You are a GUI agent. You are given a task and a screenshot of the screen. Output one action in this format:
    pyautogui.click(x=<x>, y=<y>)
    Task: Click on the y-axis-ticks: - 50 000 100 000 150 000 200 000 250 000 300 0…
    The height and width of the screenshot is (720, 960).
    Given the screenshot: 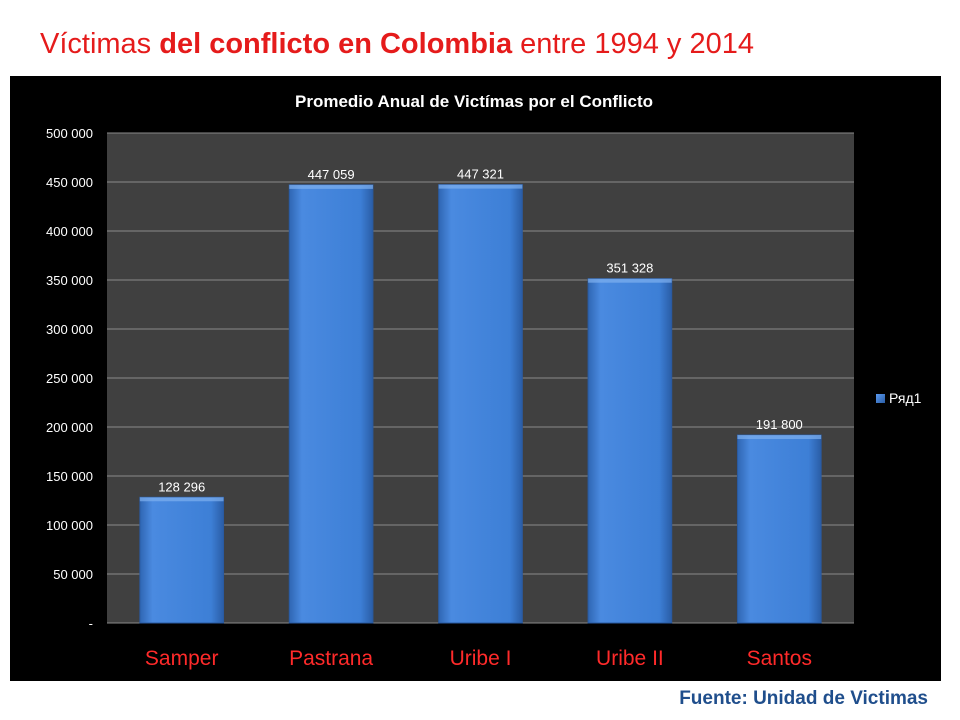 What is the action you would take?
    pyautogui.click(x=69, y=378)
    